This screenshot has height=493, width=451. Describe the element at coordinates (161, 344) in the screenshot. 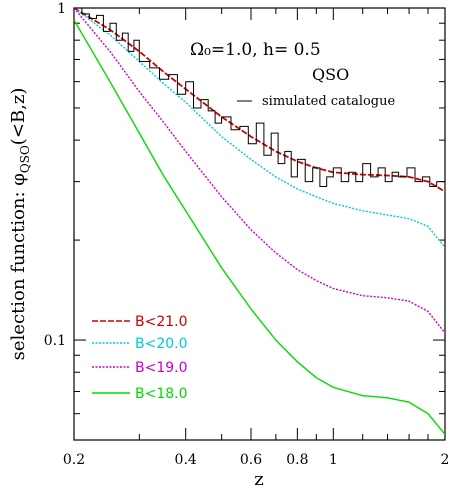

I see `legend-label: B<20.0` at that location.